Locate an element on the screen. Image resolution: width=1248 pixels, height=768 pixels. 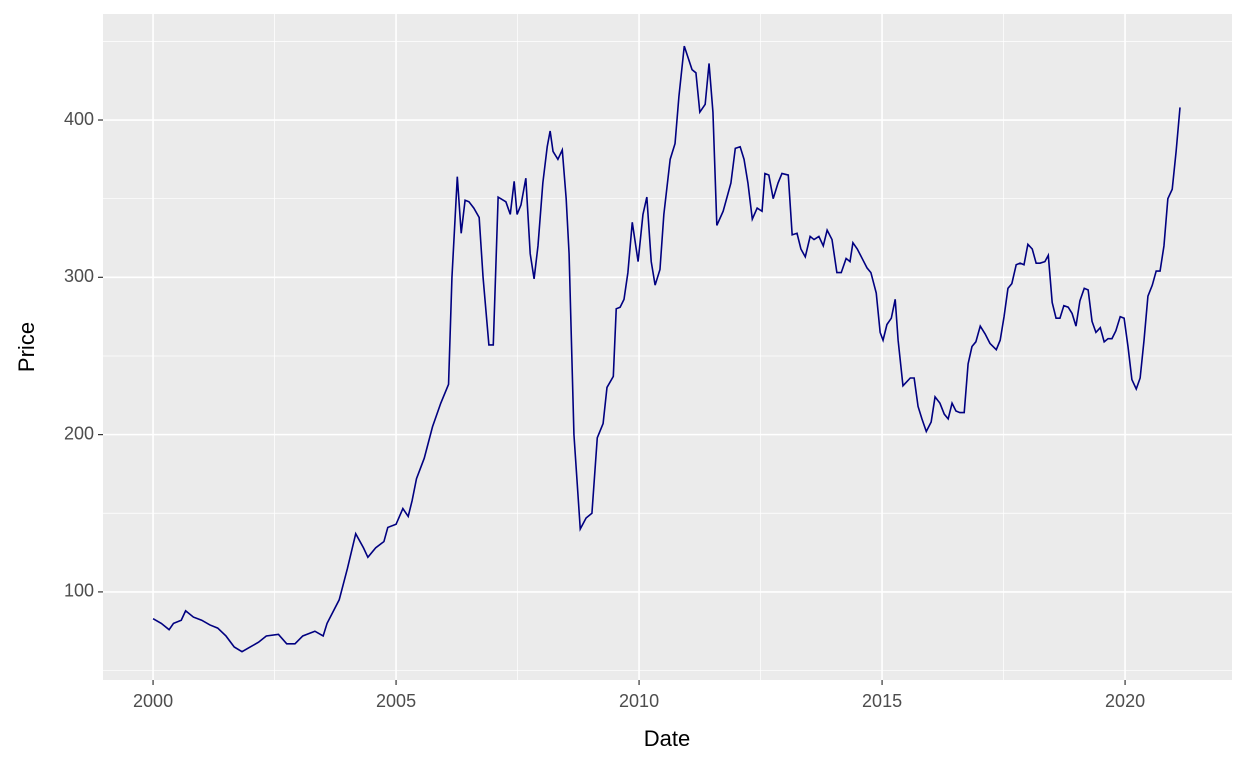
x-tick-label: 2020 is located at coordinates (1125, 701).